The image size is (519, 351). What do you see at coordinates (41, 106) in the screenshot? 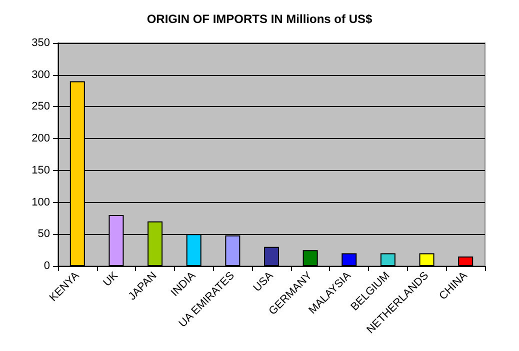
I see `y-tick-label: 250` at bounding box center [41, 106].